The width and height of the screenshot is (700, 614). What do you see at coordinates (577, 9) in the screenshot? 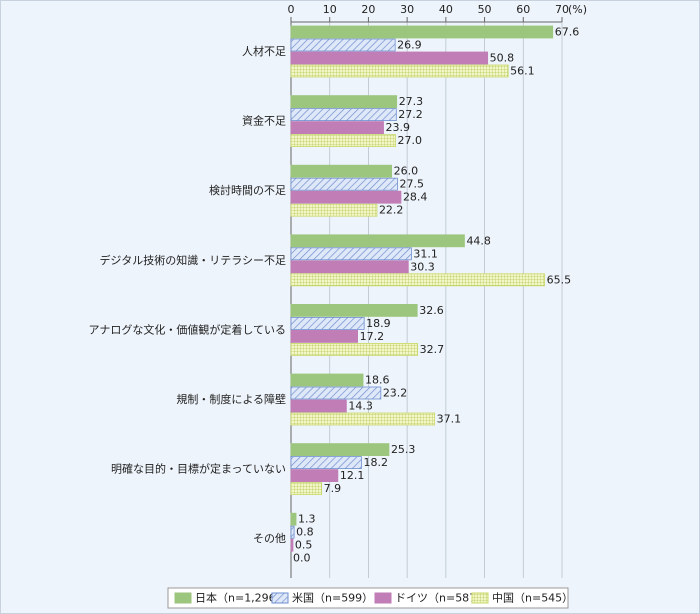
I see `x-axis-unit: (%)` at bounding box center [577, 9].